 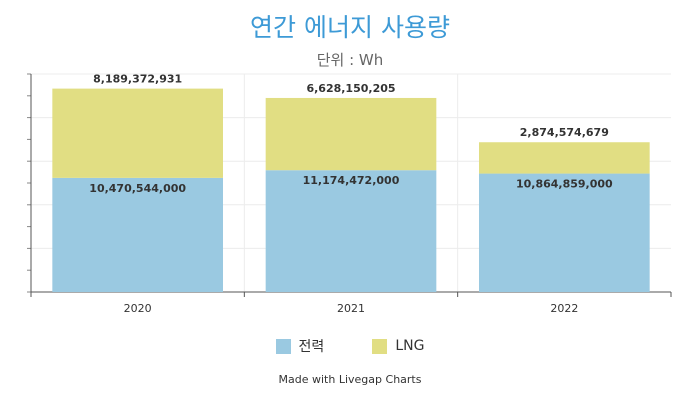 I want to click on chart-title: 연간 에너지 사용량, so click(x=350, y=27).